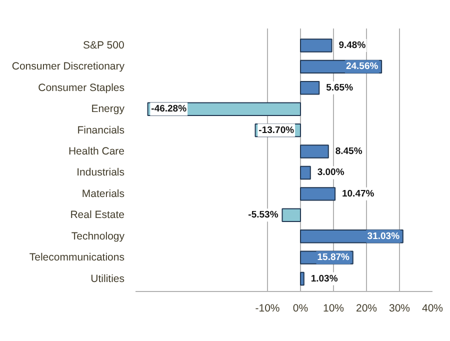  I want to click on data-label: 9.48%, so click(352, 45).